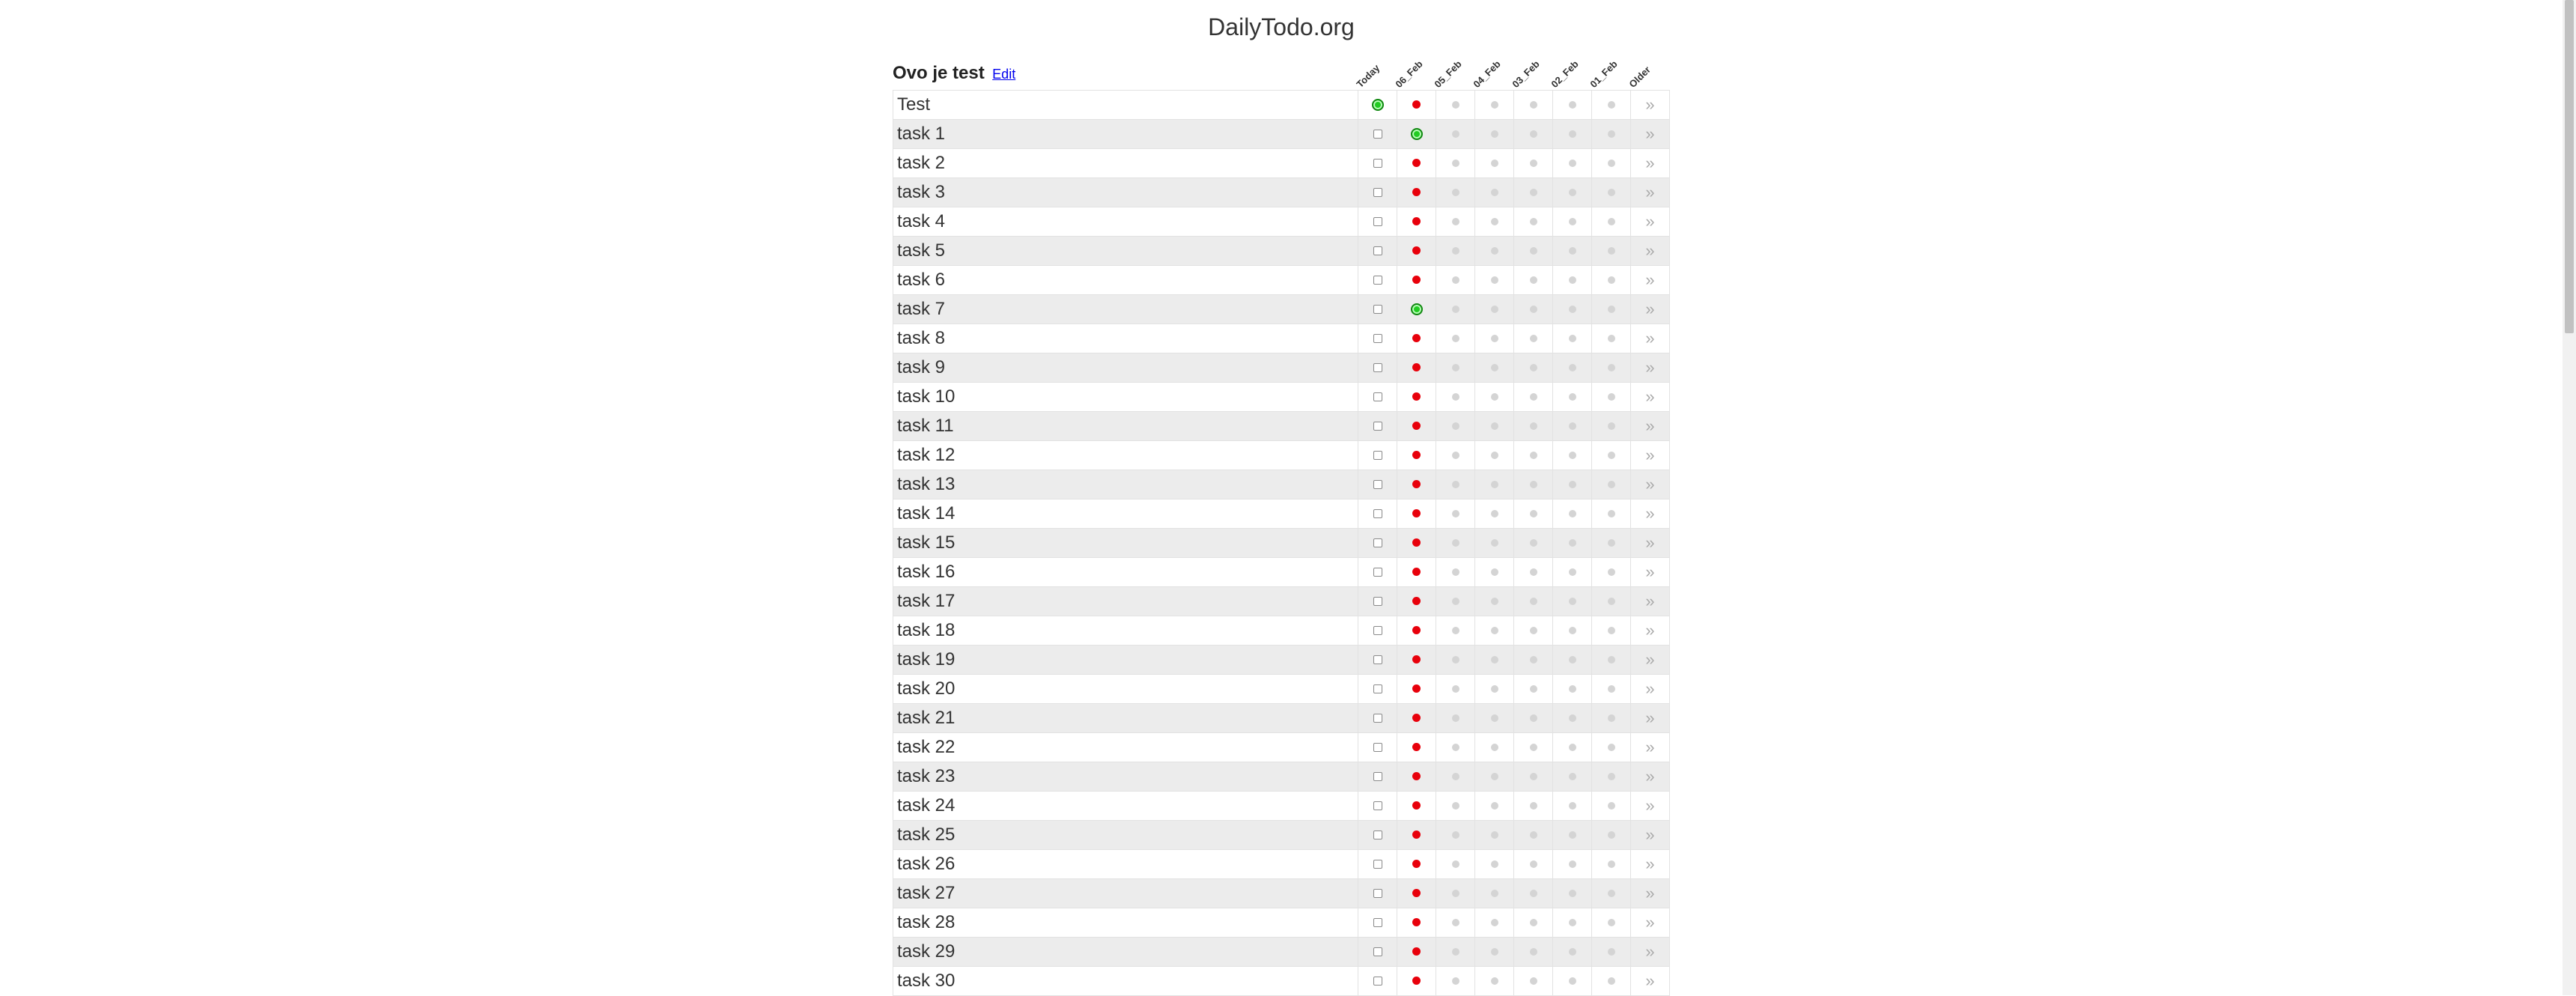 The width and height of the screenshot is (2576, 996). Describe the element at coordinates (1125, 163) in the screenshot. I see `task-name: task 2` at that location.